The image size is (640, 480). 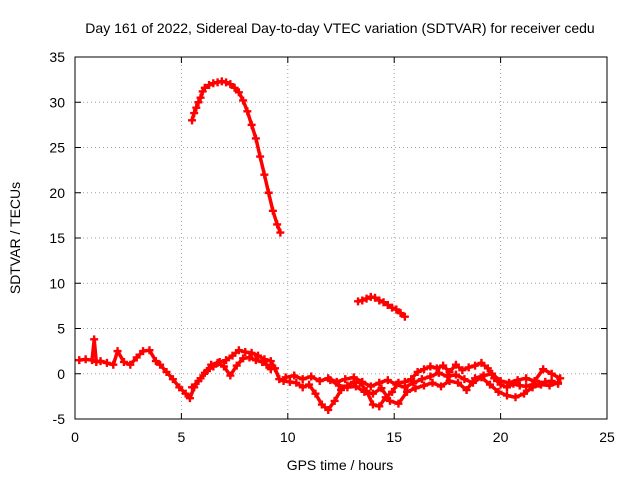 What do you see at coordinates (59, 419) in the screenshot?
I see `y-tick-label: -5` at bounding box center [59, 419].